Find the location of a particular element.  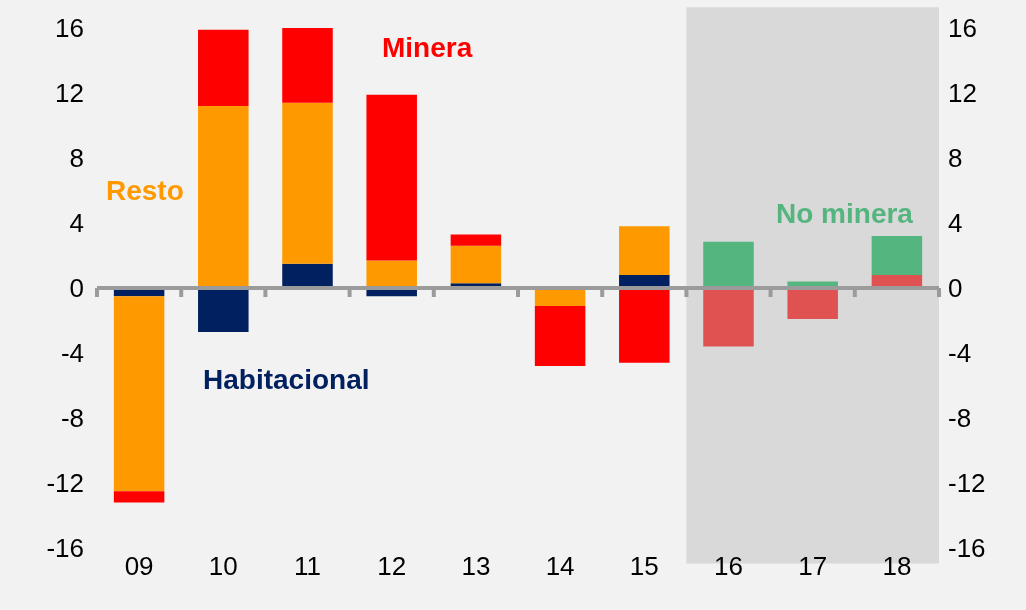

y-tick-label: -16 is located at coordinates (65, 548).